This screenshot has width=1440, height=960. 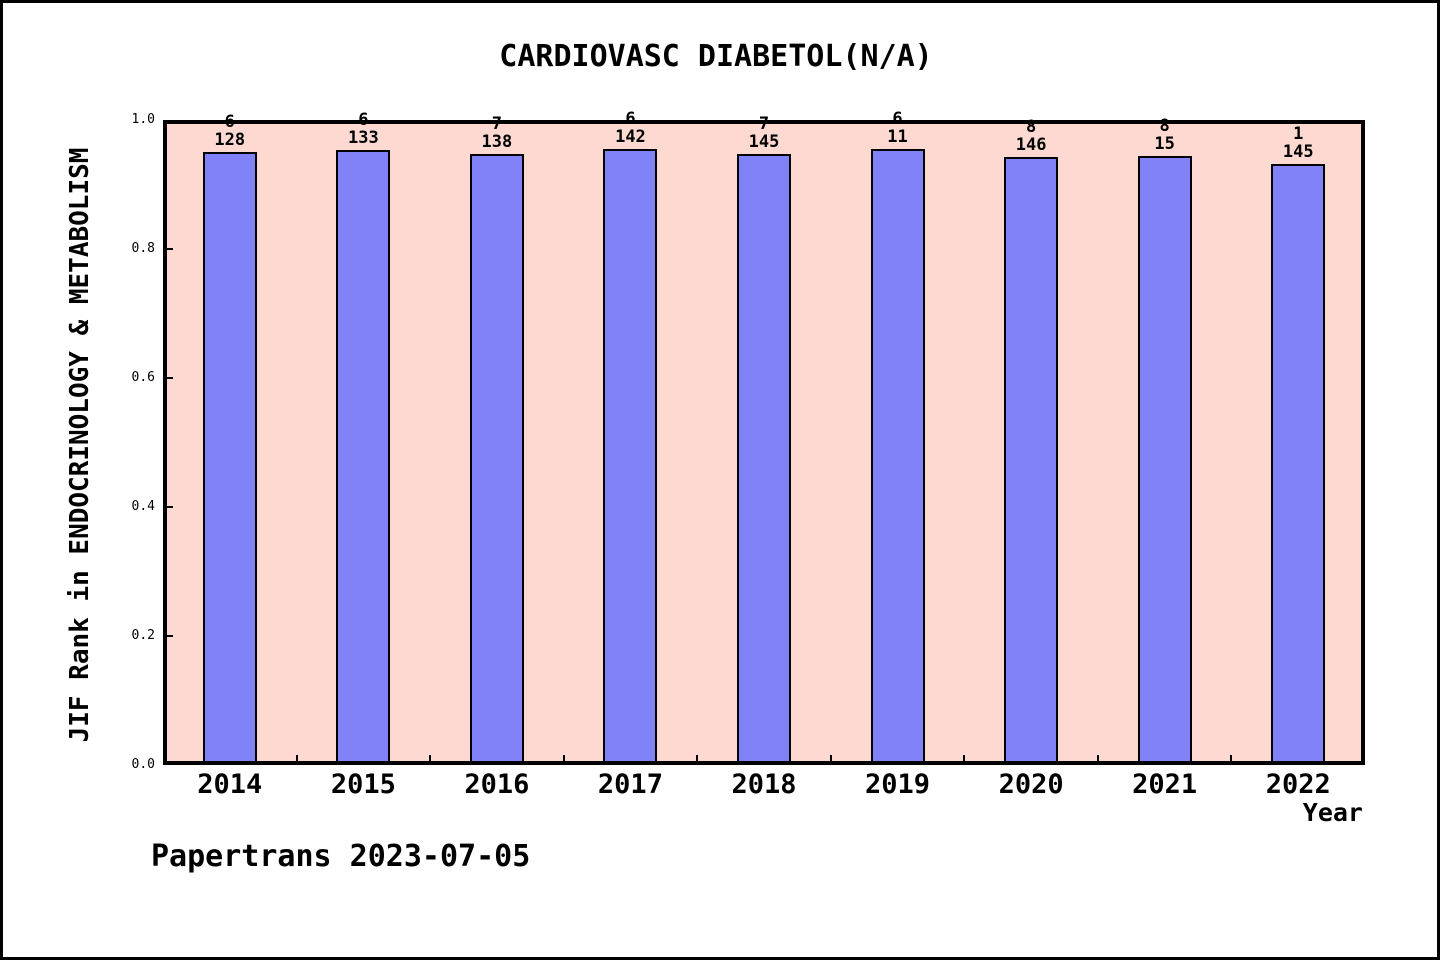 I want to click on bar-2022, so click(x=1298, y=464).